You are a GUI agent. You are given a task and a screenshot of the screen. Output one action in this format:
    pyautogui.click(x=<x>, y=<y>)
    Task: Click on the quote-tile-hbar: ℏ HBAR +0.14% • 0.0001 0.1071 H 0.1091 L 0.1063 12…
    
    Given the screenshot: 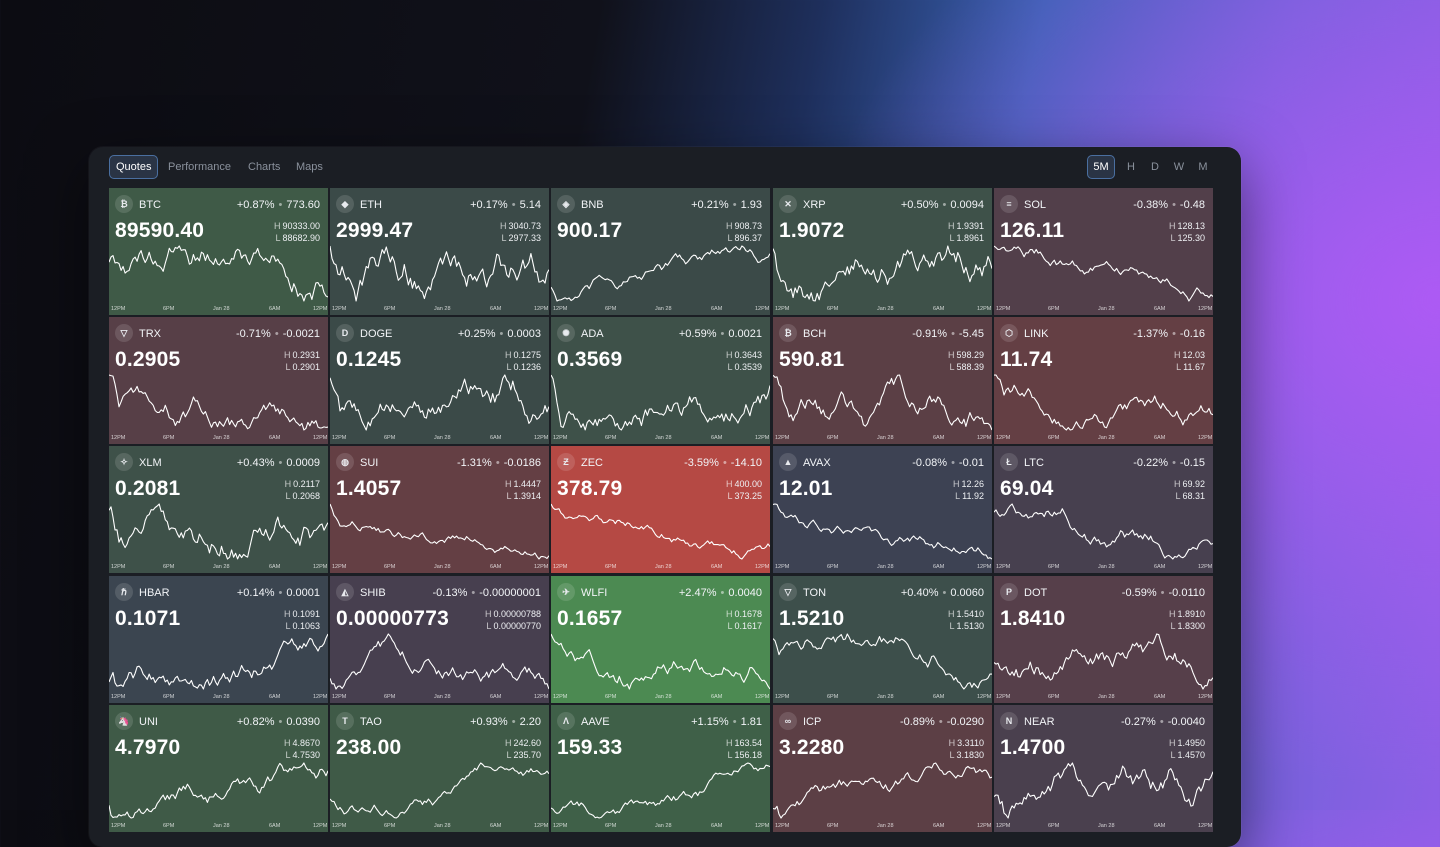 What is the action you would take?
    pyautogui.click(x=218, y=639)
    